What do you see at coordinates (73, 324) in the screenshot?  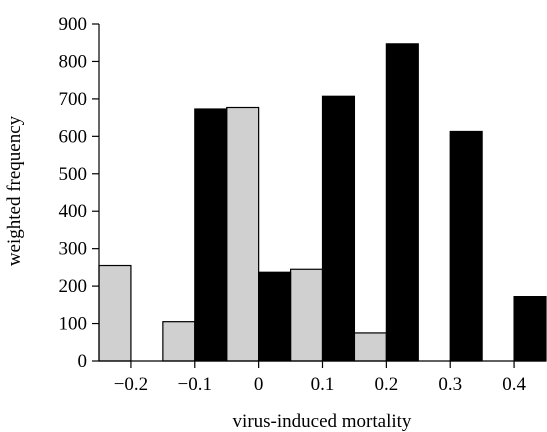 I see `y-tick-label-100: 100` at bounding box center [73, 324].